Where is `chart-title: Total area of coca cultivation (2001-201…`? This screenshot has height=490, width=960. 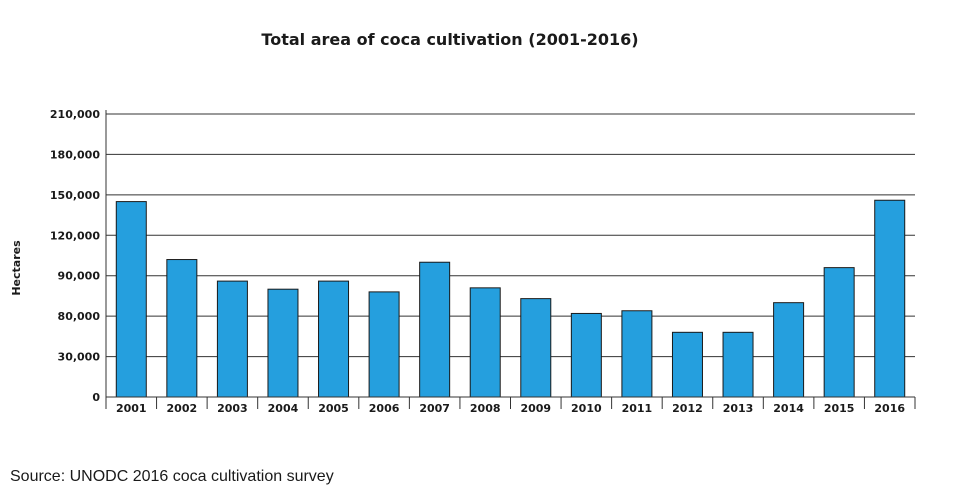
chart-title: Total area of coca cultivation (2001-201… is located at coordinates (450, 39).